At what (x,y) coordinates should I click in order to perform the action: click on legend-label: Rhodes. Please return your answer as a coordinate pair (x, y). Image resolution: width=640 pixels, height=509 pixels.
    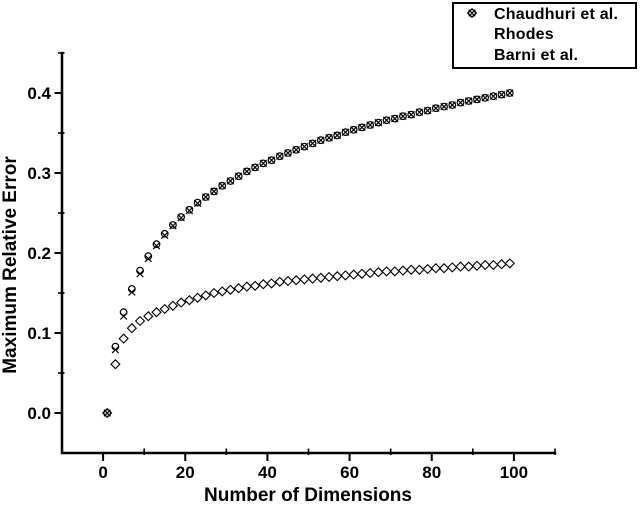
    Looking at the image, I should click on (524, 35).